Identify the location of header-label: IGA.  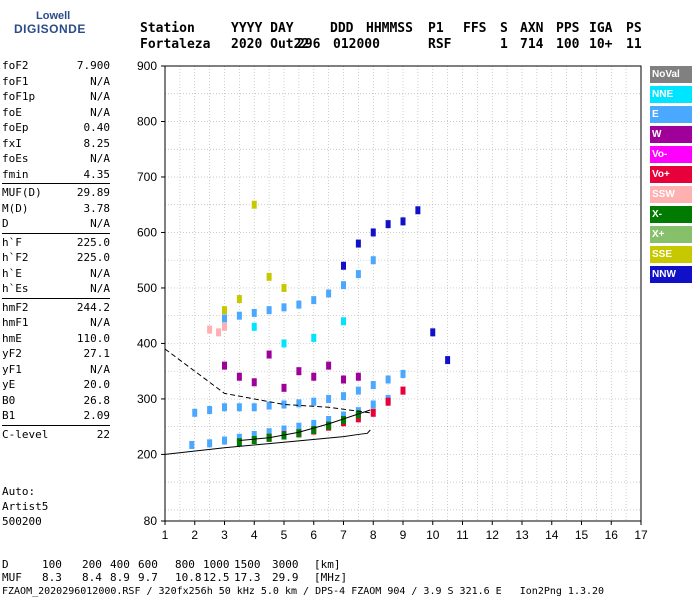
(601, 28).